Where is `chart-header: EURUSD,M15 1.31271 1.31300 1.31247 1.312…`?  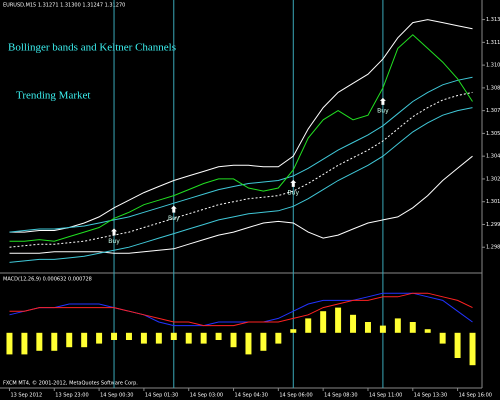 chart-header: EURUSD,M15 1.31271 1.31300 1.31247 1.312… is located at coordinates (64, 6).